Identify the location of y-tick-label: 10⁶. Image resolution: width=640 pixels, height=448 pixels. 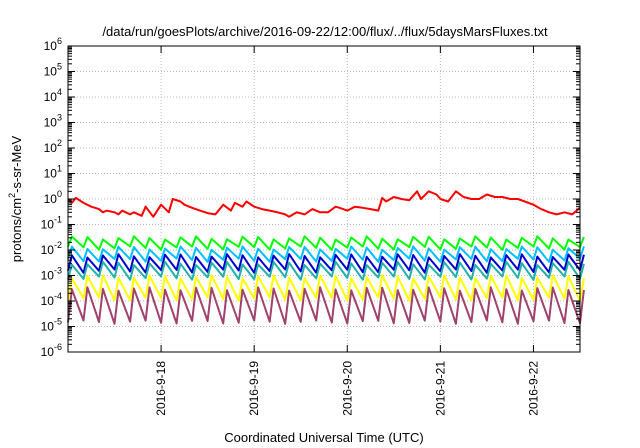
(53, 44).